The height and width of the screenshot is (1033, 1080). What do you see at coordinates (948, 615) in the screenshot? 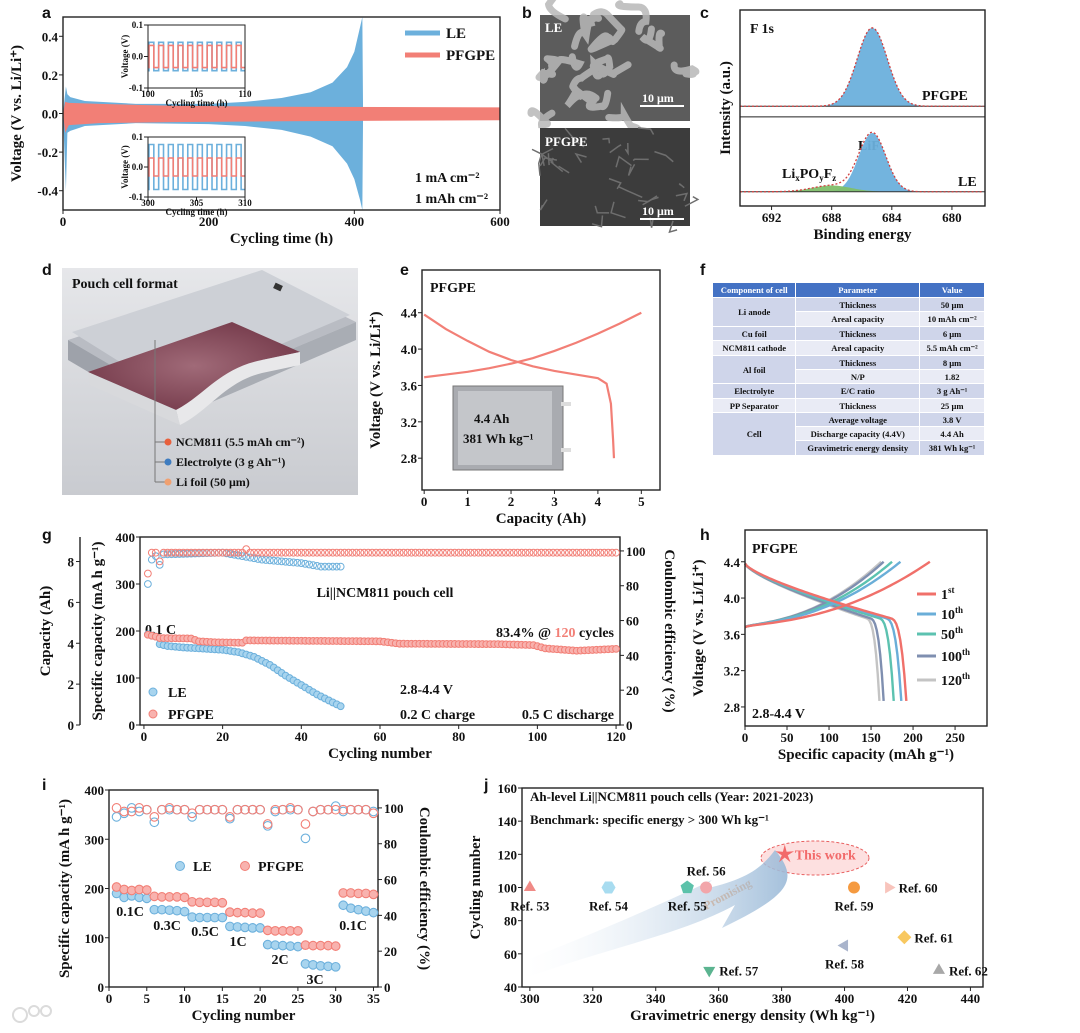
I see `legend-cycle-number: 10` at bounding box center [948, 615].